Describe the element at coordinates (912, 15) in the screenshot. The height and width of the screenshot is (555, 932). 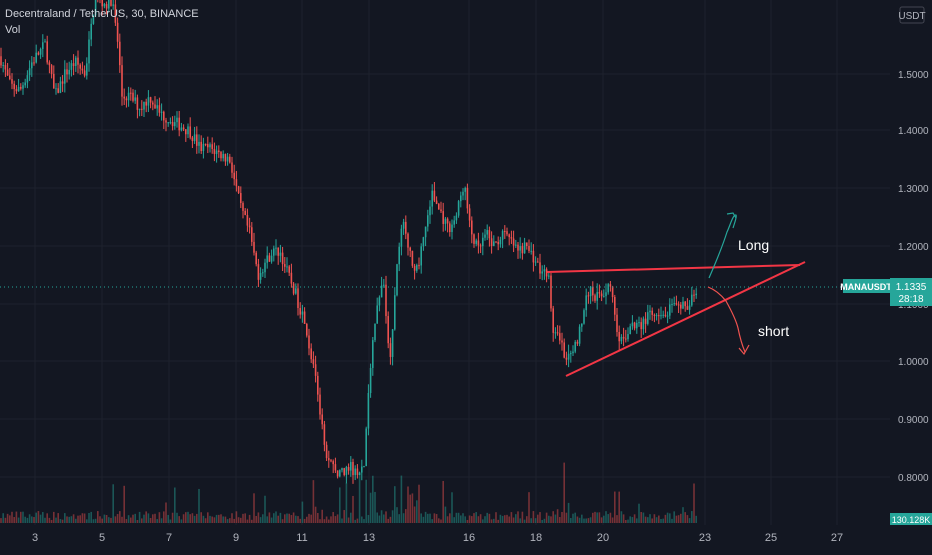
I see `currency-badge` at that location.